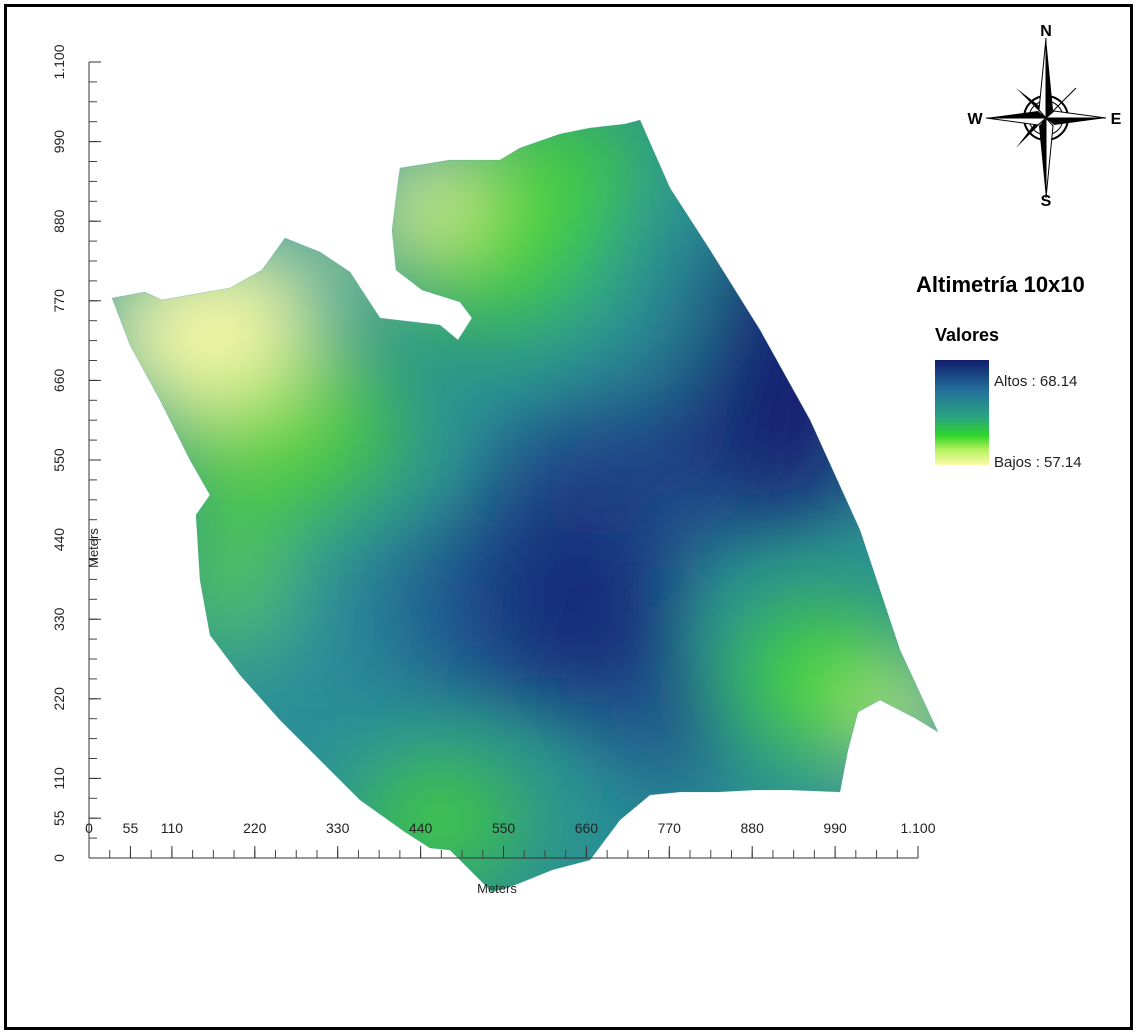 Image resolution: width=1141 pixels, height=1036 pixels. Describe the element at coordinates (1046, 201) in the screenshot. I see `compass-south-label: S` at that location.